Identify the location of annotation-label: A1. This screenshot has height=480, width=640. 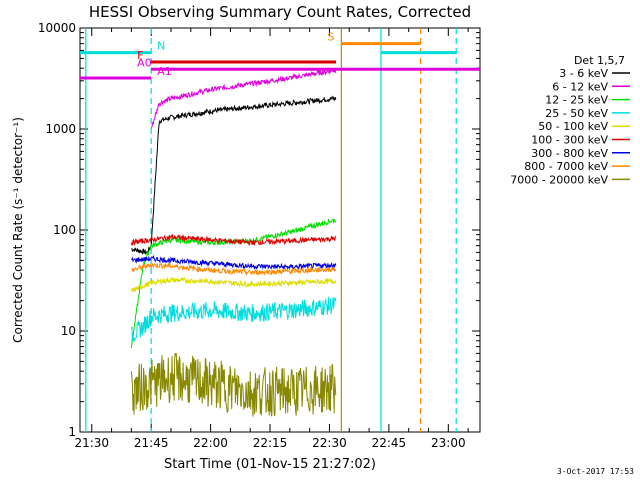
(164, 71).